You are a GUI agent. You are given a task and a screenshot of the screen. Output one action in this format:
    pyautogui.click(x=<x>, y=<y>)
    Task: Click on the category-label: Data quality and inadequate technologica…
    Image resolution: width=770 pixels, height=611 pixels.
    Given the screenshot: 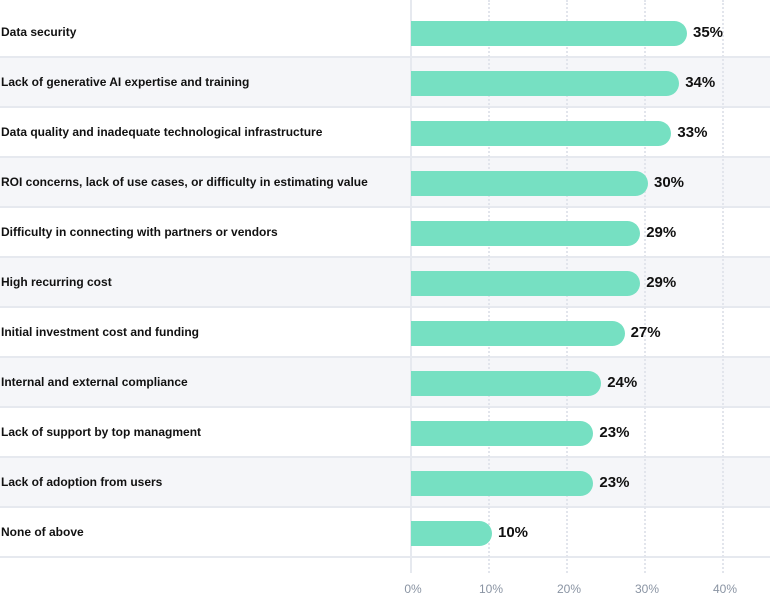 What is the action you would take?
    pyautogui.click(x=162, y=132)
    